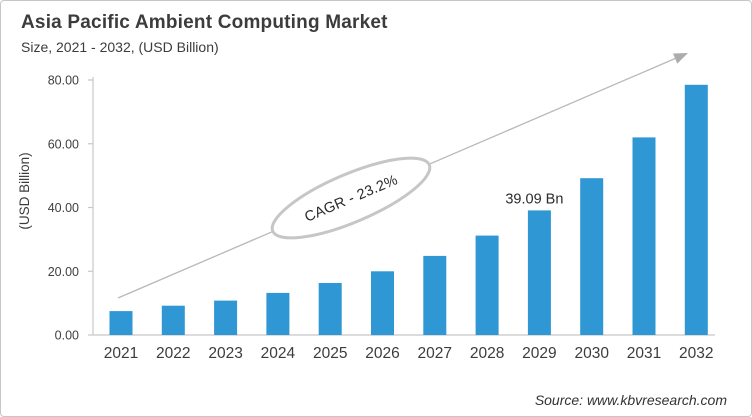 The image size is (752, 417). Describe the element at coordinates (534, 199) in the screenshot. I see `bar-value-label: 39.09 Bn` at that location.